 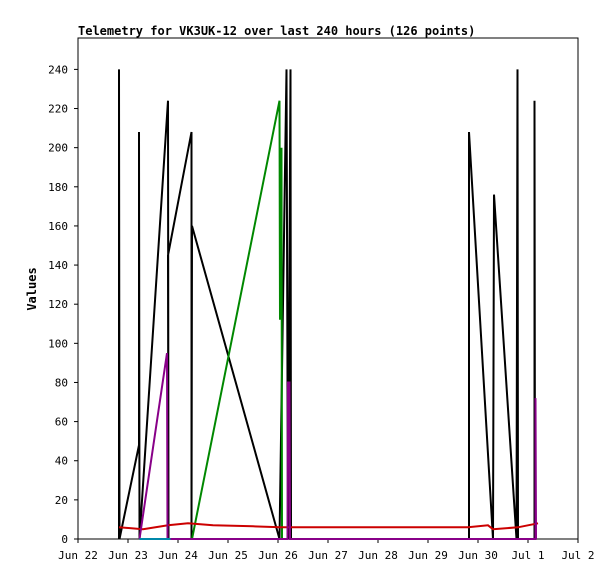 What do you see at coordinates (428, 555) in the screenshot?
I see `x-tick-label: Jun 29` at bounding box center [428, 555].